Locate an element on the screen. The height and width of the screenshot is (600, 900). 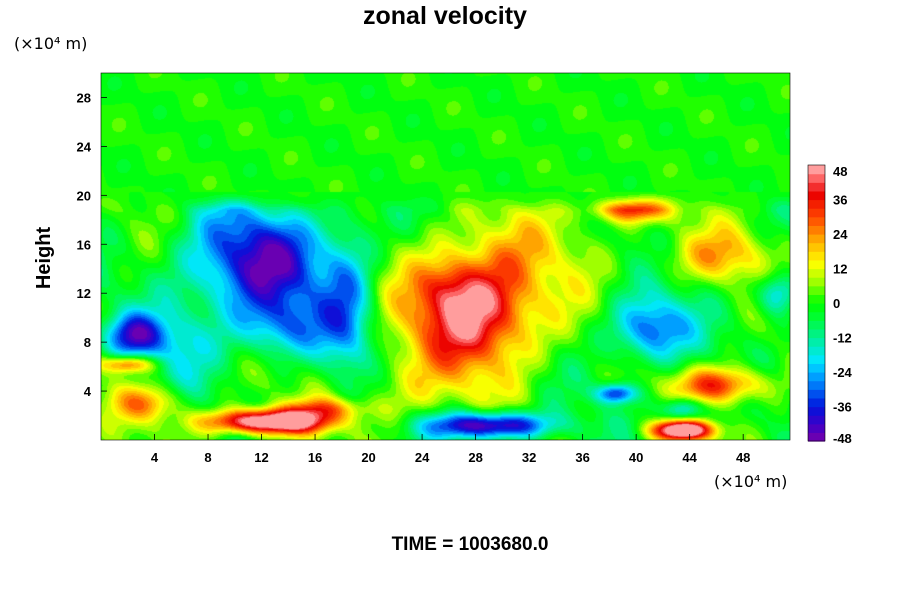
colorbar-label: -36 is located at coordinates (842, 407).